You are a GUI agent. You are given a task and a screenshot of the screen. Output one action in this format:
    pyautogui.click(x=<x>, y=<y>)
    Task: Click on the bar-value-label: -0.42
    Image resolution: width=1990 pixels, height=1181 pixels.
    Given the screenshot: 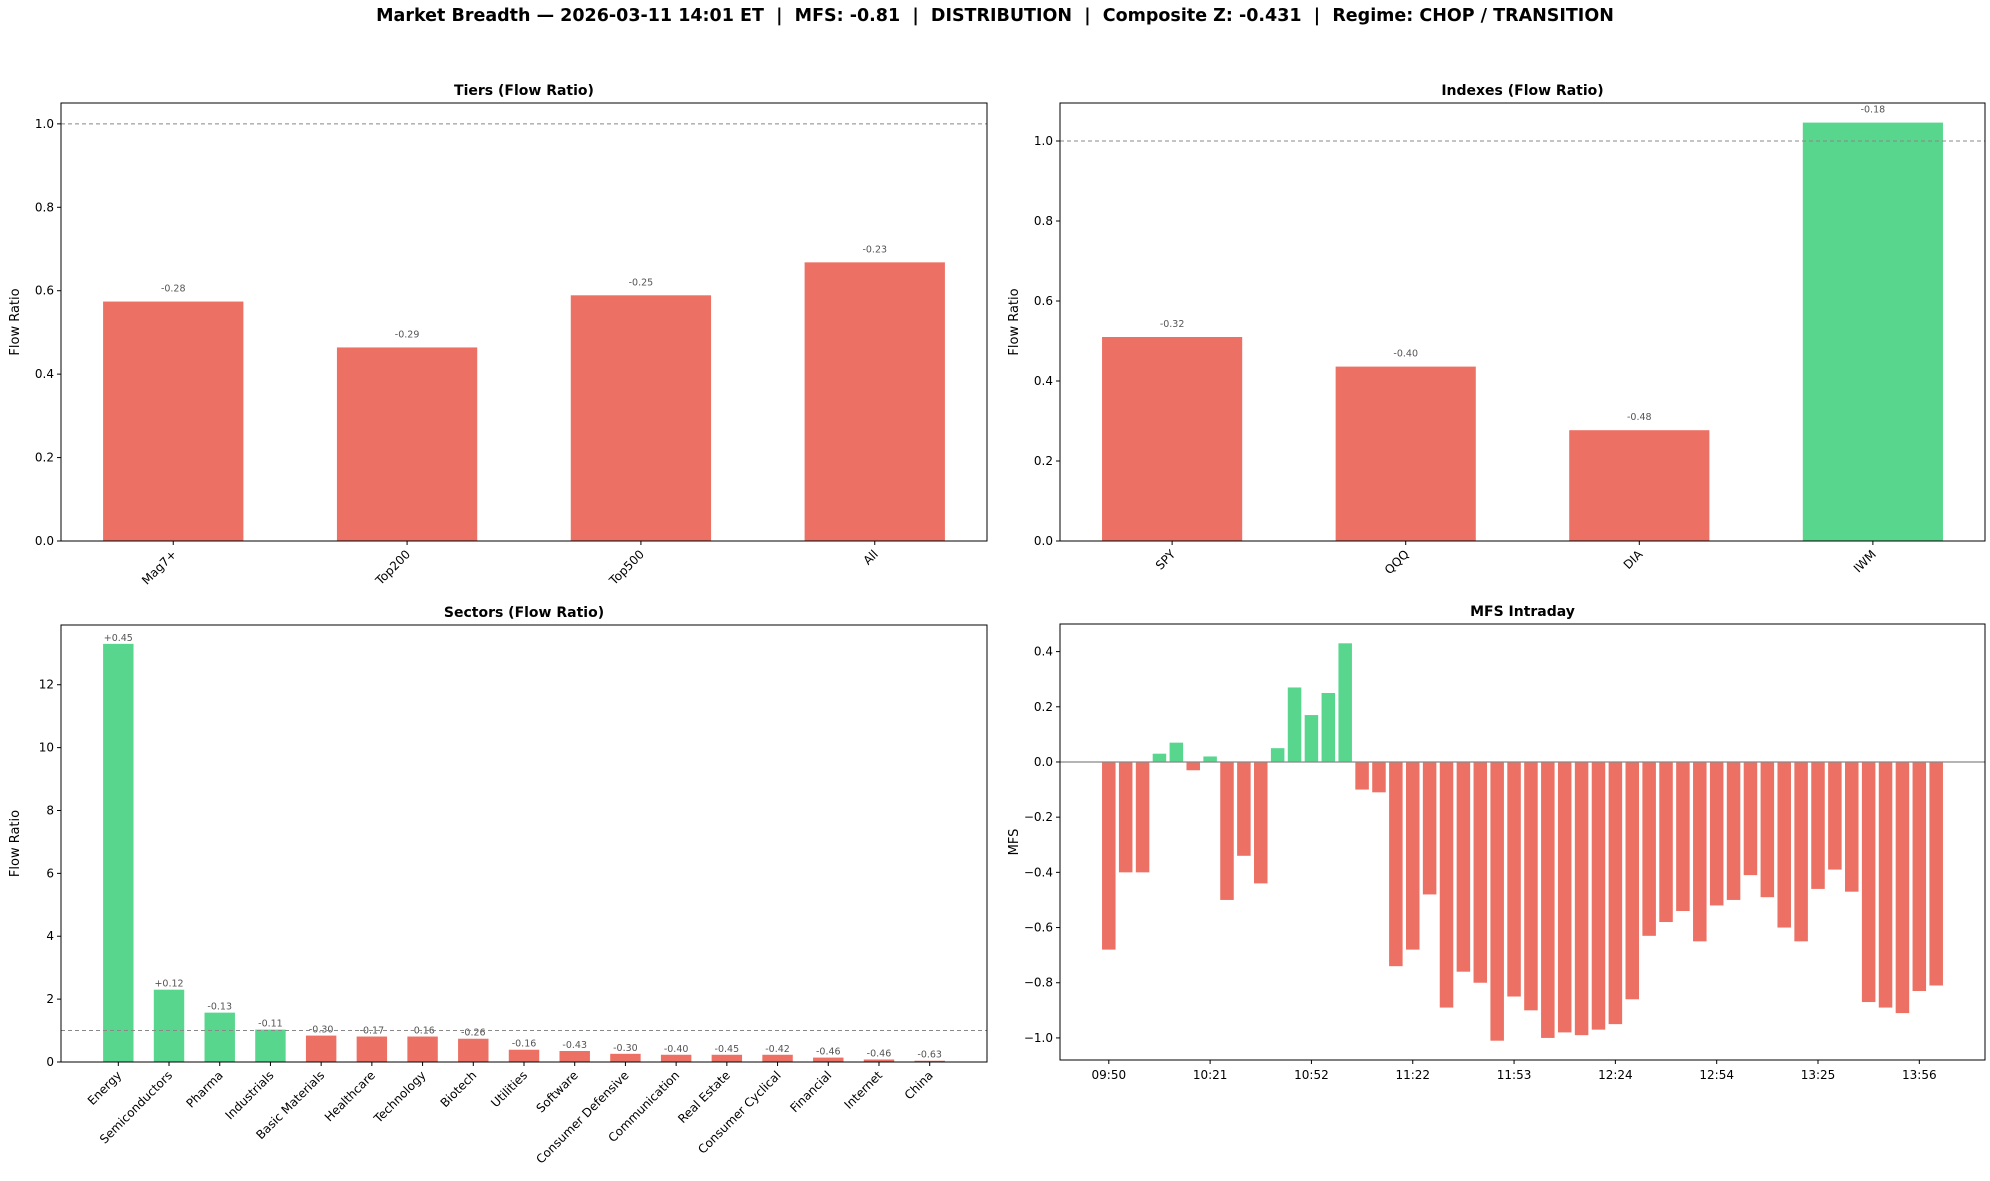 What is the action you would take?
    pyautogui.click(x=777, y=1049)
    